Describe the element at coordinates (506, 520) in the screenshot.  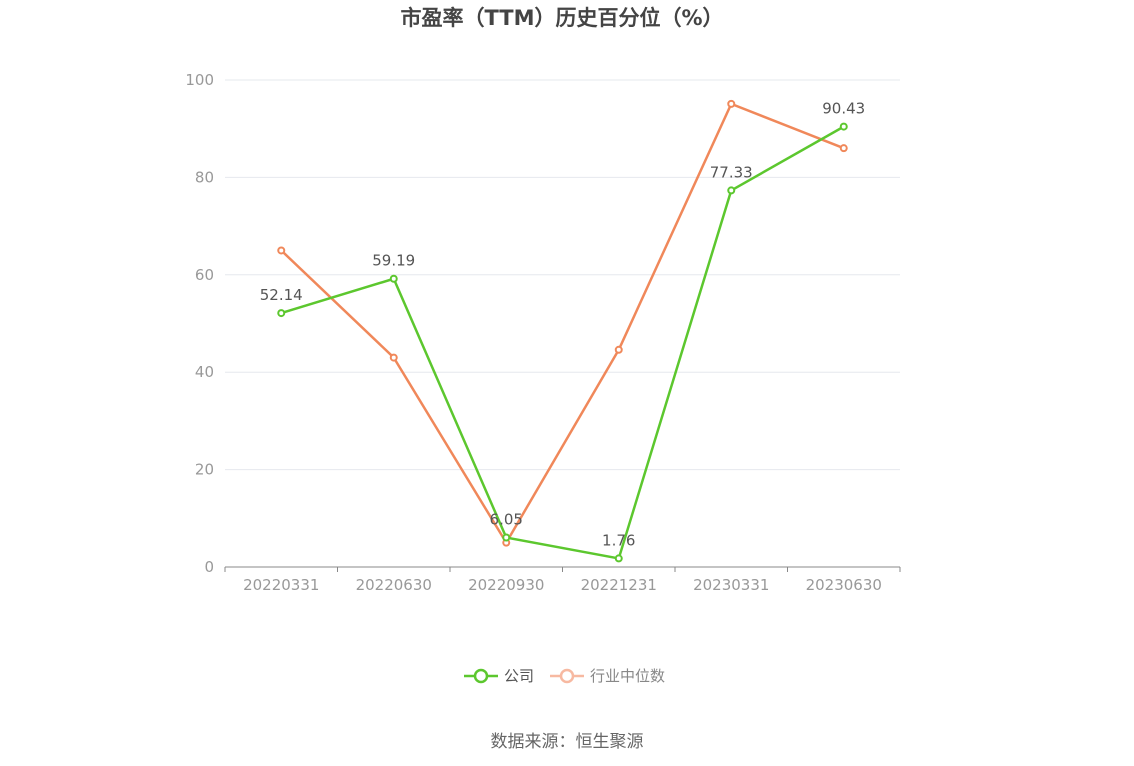
I see `data-label: 6.05` at that location.